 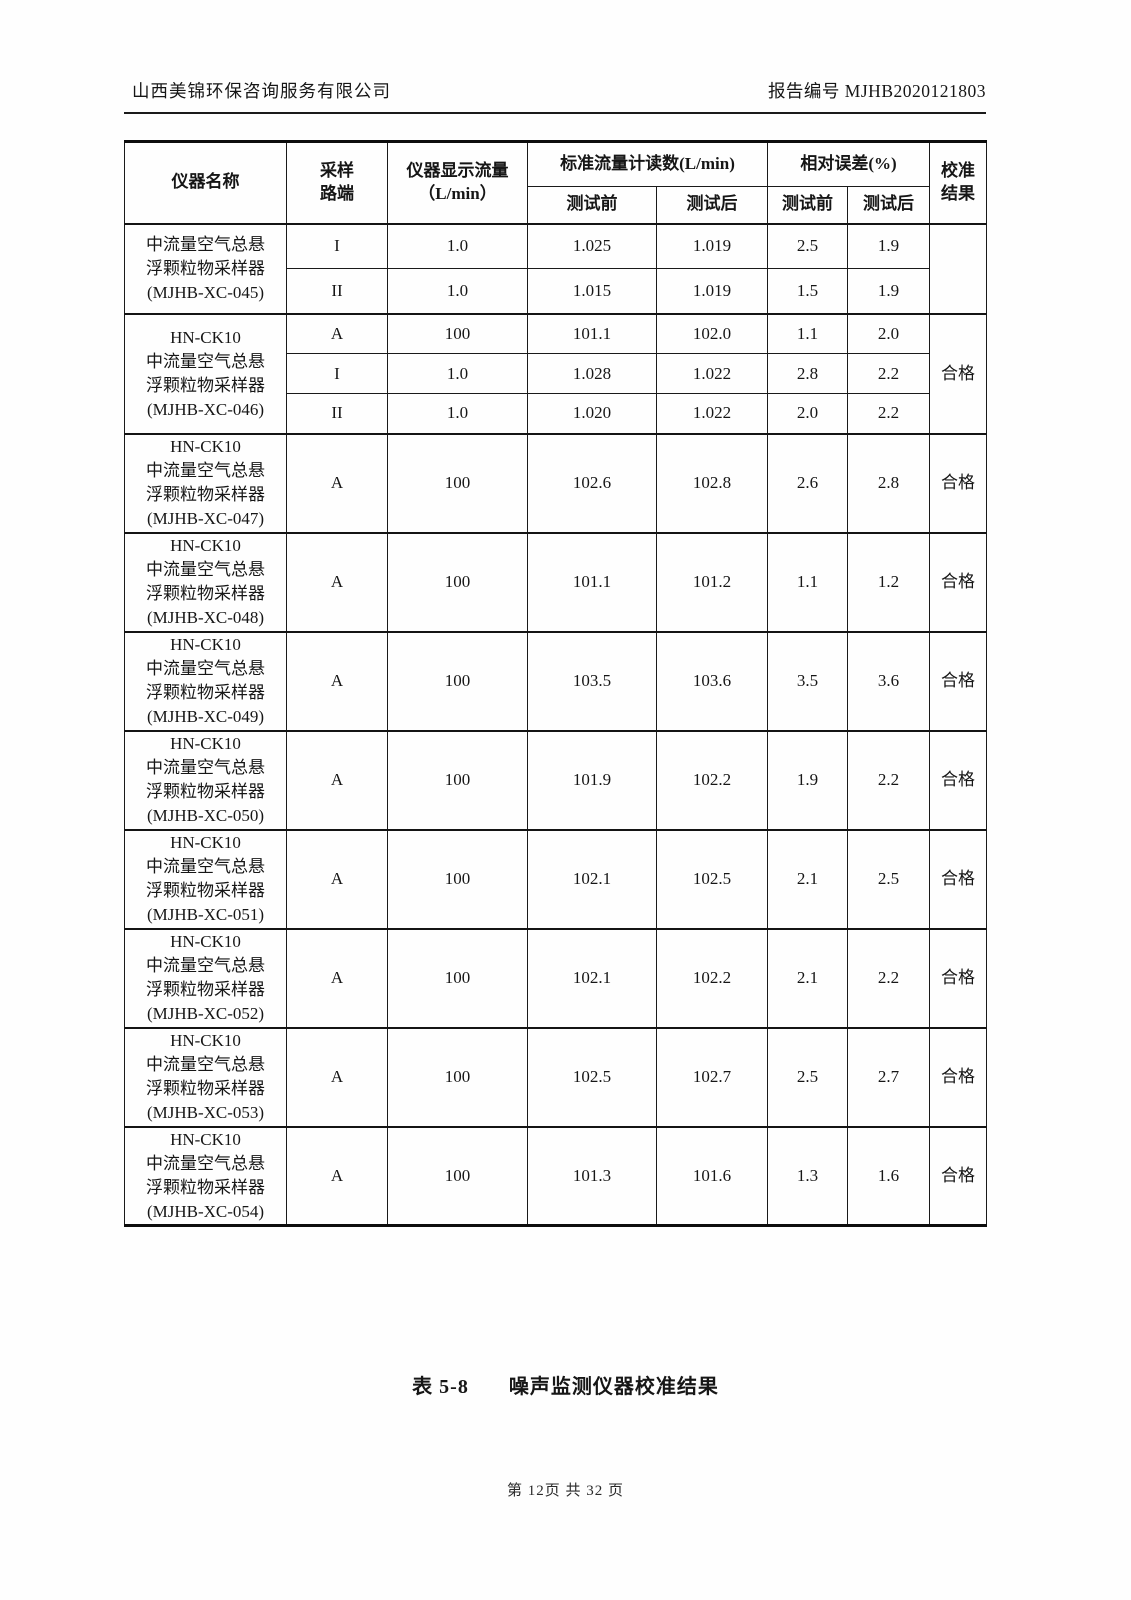 I want to click on page-footer: 第 12页 共 32 页, so click(x=565, y=1491).